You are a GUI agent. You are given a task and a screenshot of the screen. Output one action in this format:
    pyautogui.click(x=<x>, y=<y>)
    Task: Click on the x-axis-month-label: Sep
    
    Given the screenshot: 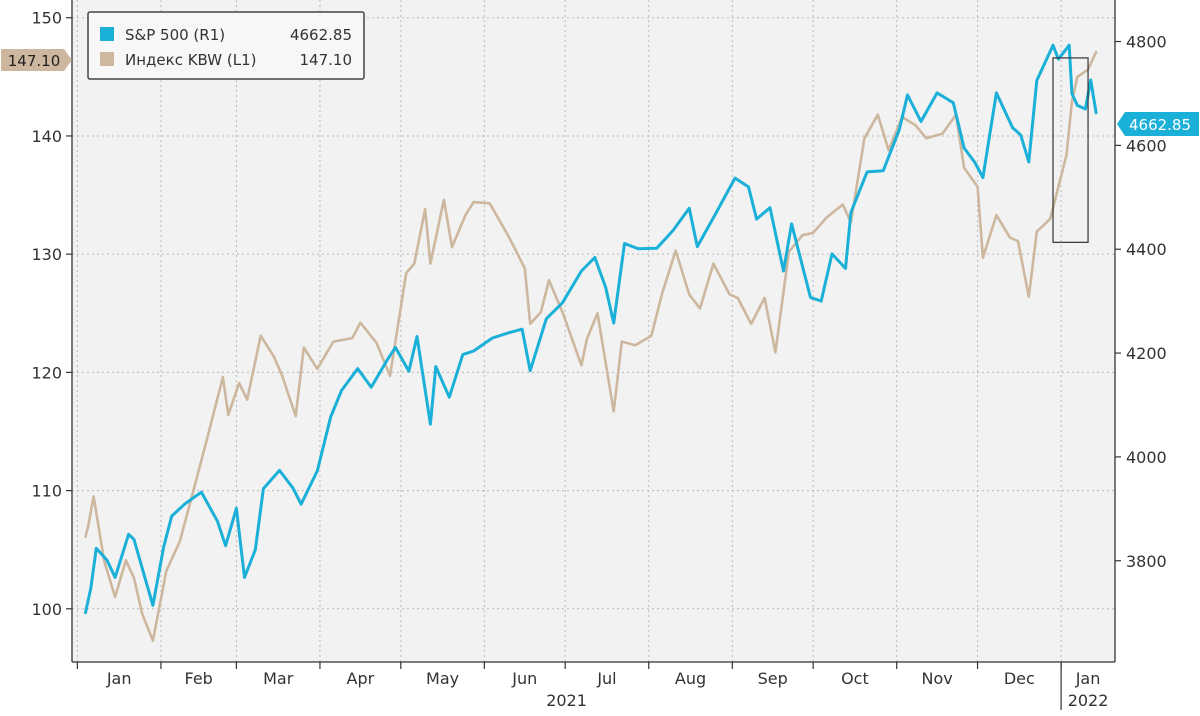 What is the action you would take?
    pyautogui.click(x=773, y=678)
    